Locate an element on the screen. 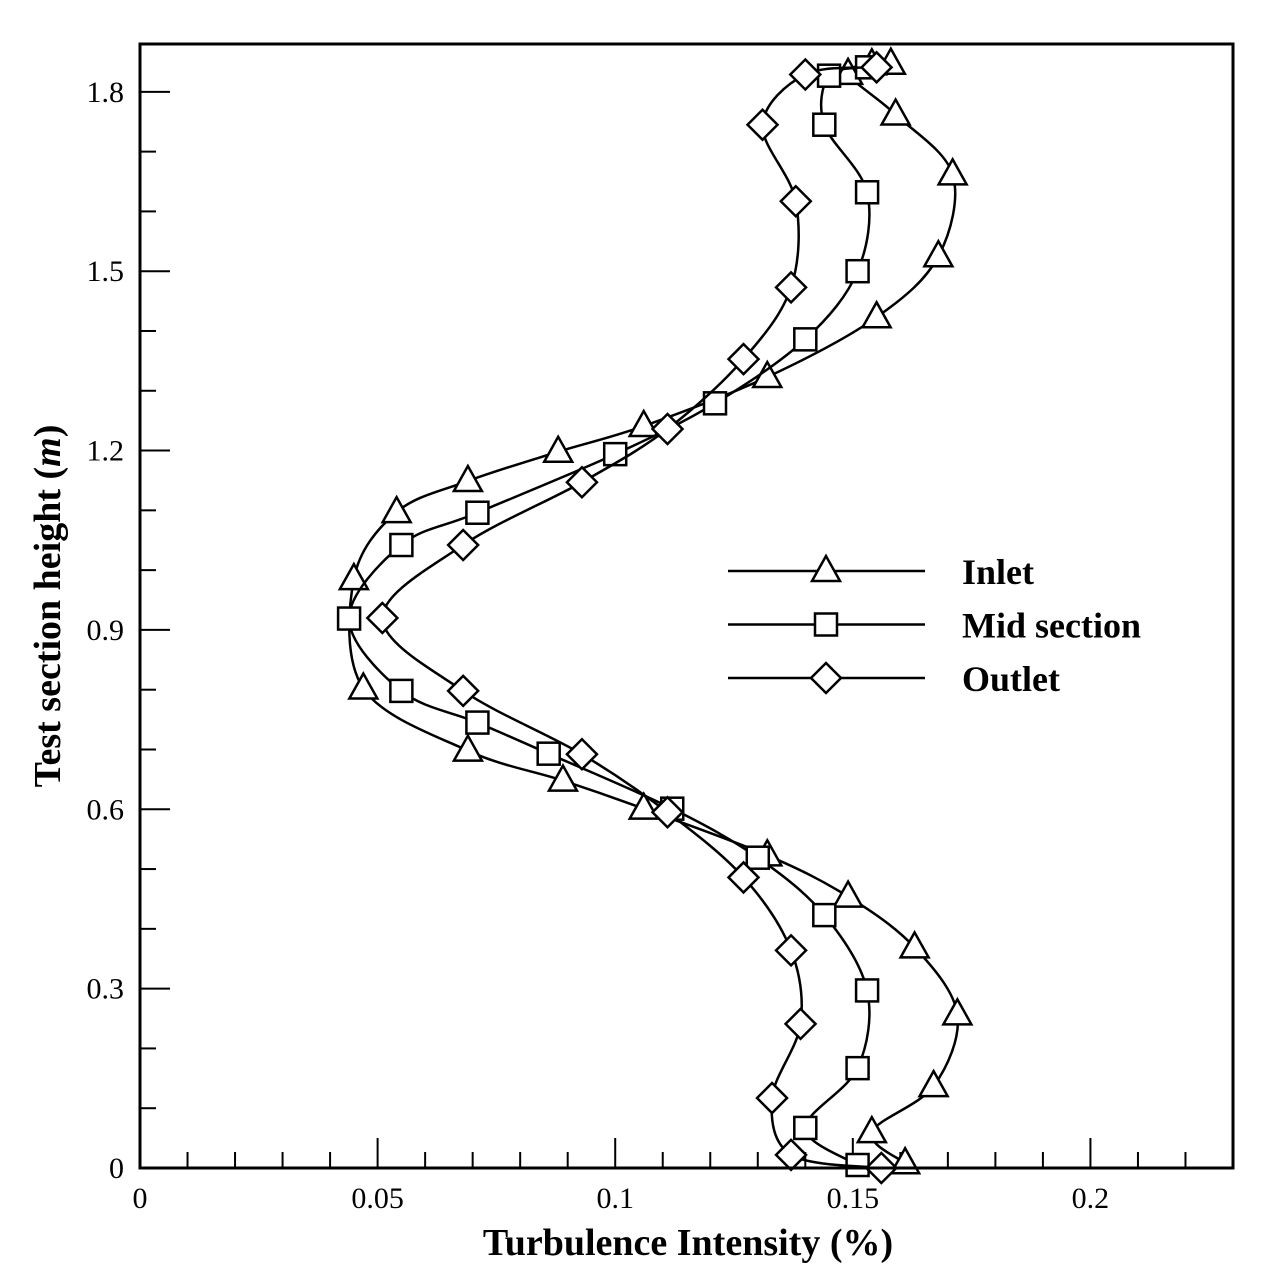 The height and width of the screenshot is (1280, 1280). legend-entry: Mid section is located at coordinates (934, 626).